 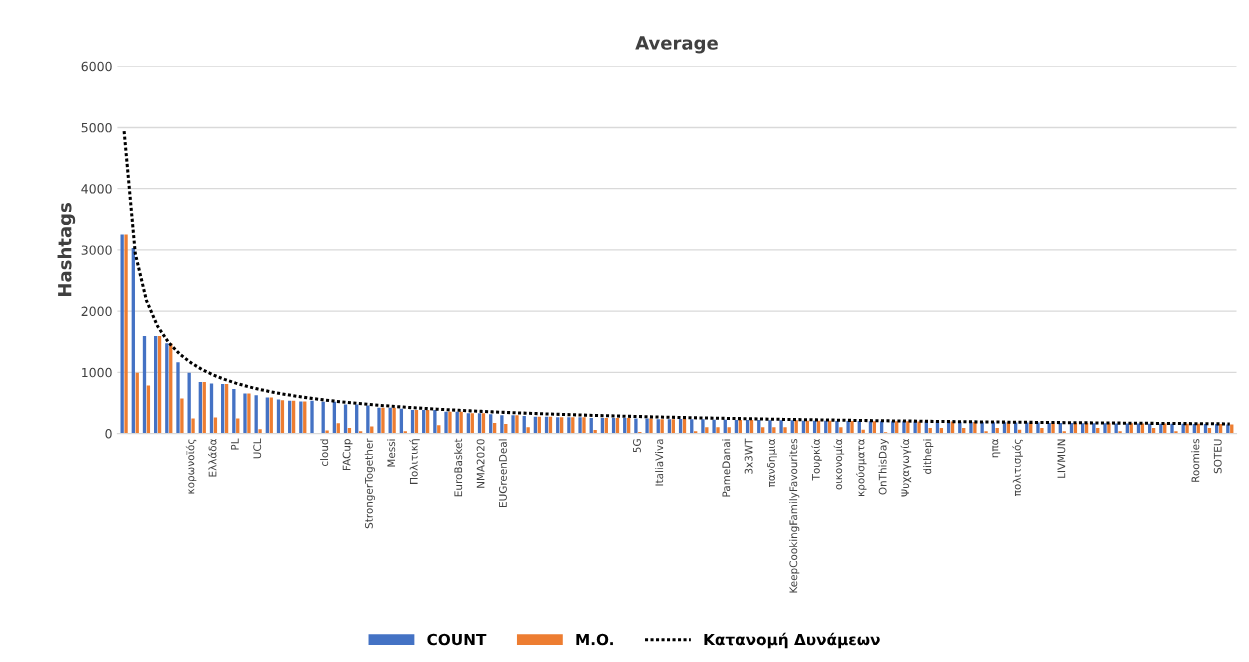 I want to click on x-tick-label: cloud, so click(x=324, y=453).